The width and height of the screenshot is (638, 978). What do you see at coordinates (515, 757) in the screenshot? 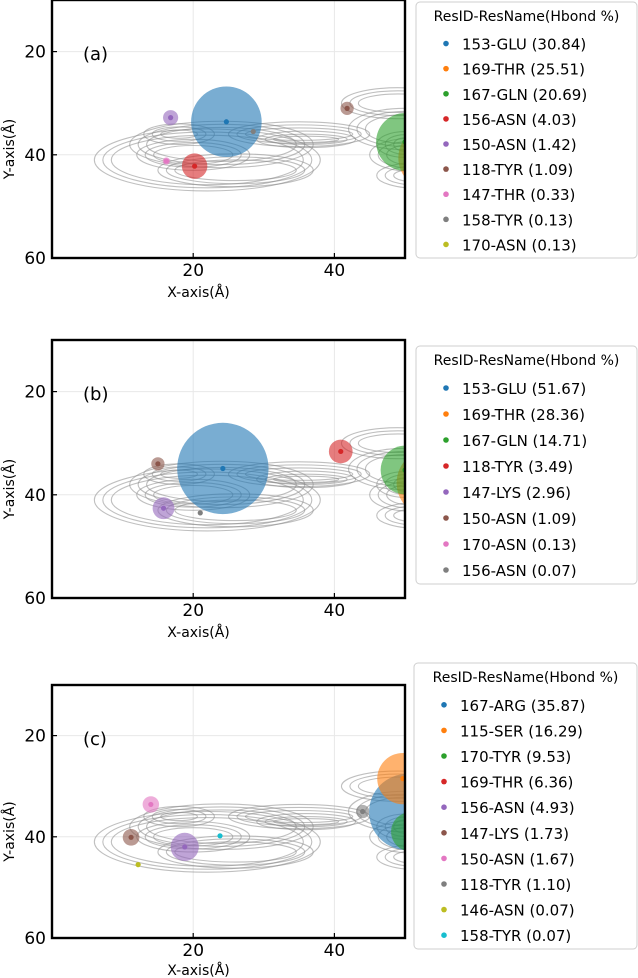
I see `legend-entry: 170-TYR (9.53)` at bounding box center [515, 757].